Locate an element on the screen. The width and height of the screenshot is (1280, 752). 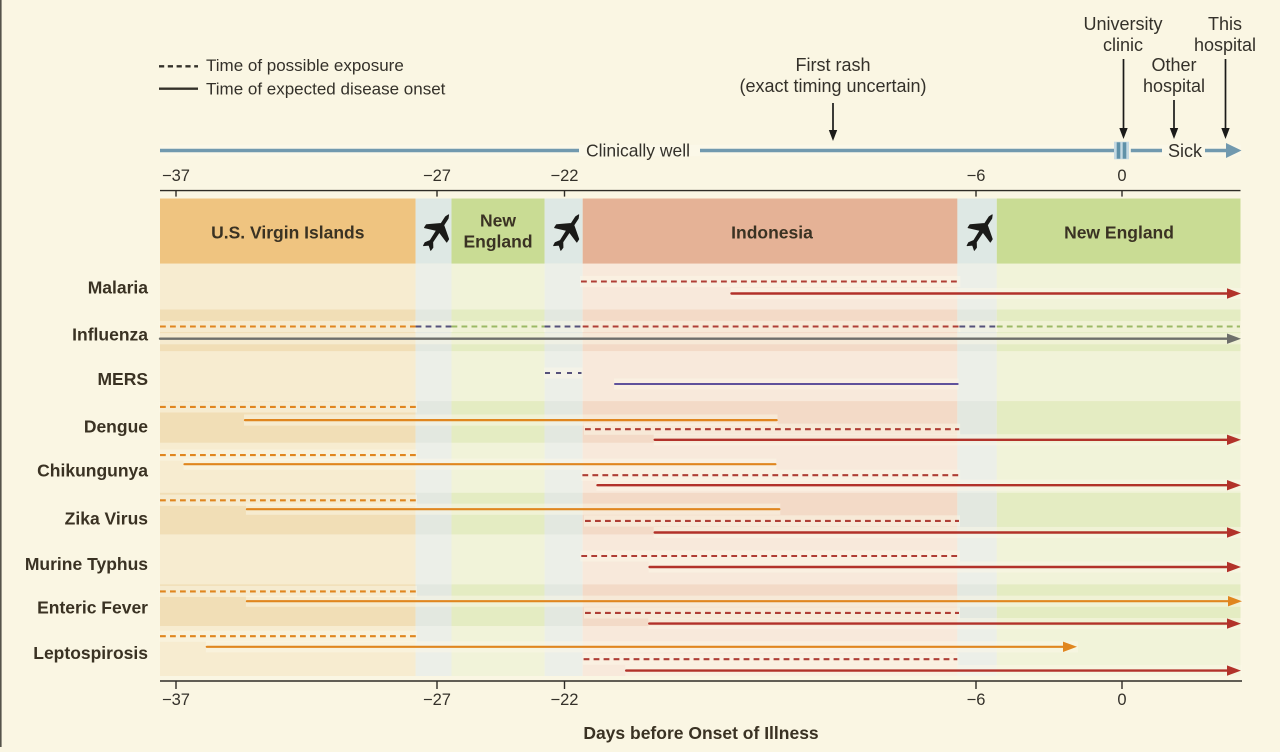
svg-text: This is located at coordinates (1225, 24).